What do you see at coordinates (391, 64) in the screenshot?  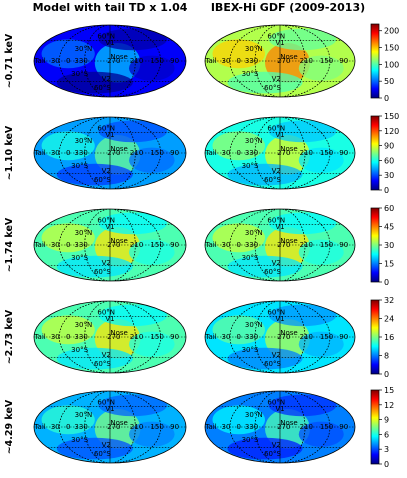 I see `colorbar-tick-label: 100` at bounding box center [391, 64].